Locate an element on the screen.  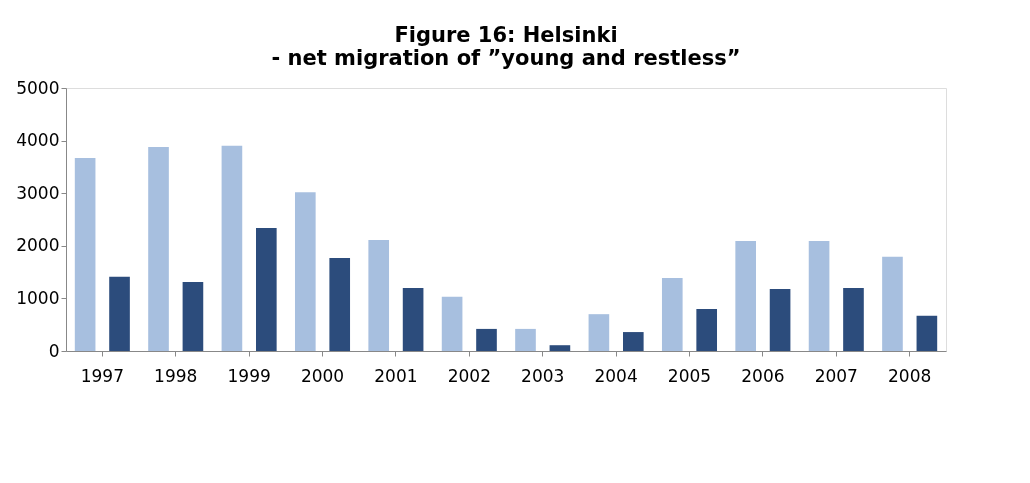
x-tick-label: 2000 is located at coordinates (322, 375).